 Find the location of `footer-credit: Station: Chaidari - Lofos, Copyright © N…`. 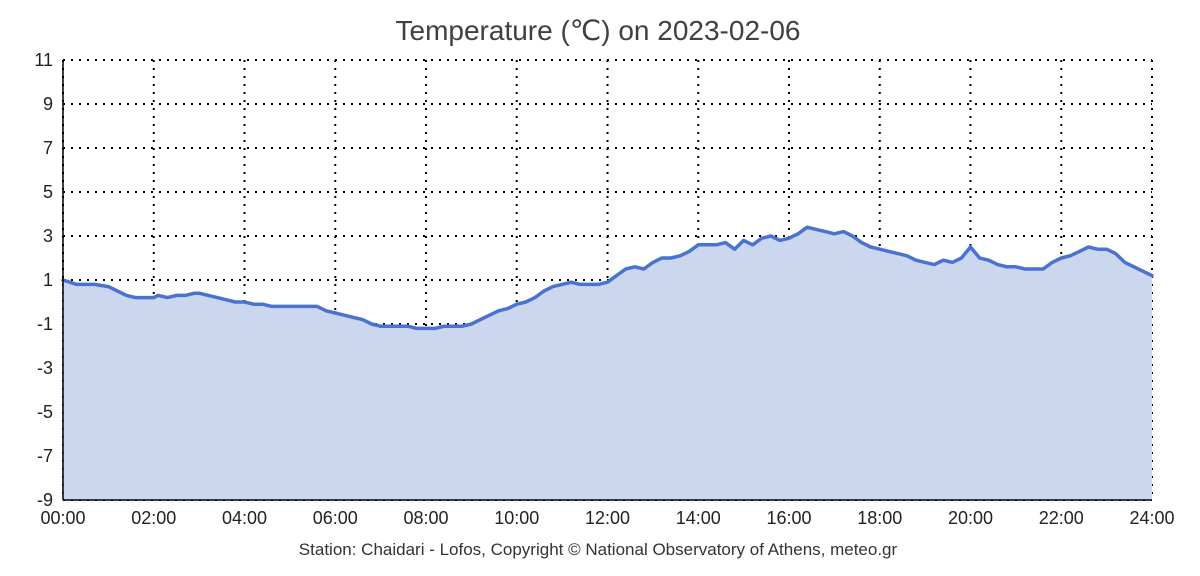

footer-credit: Station: Chaidari - Lofos, Copyright © N… is located at coordinates (598, 549).